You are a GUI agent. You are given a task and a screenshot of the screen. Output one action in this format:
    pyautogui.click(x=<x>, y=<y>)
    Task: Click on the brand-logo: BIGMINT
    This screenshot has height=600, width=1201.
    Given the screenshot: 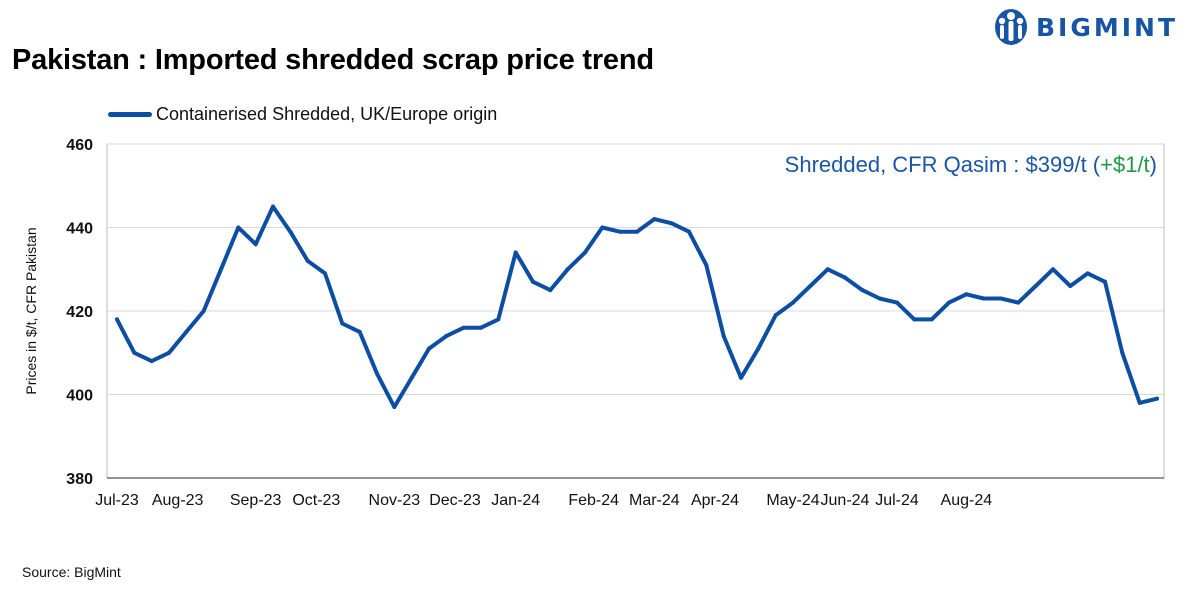 What is the action you would take?
    pyautogui.click(x=1086, y=27)
    